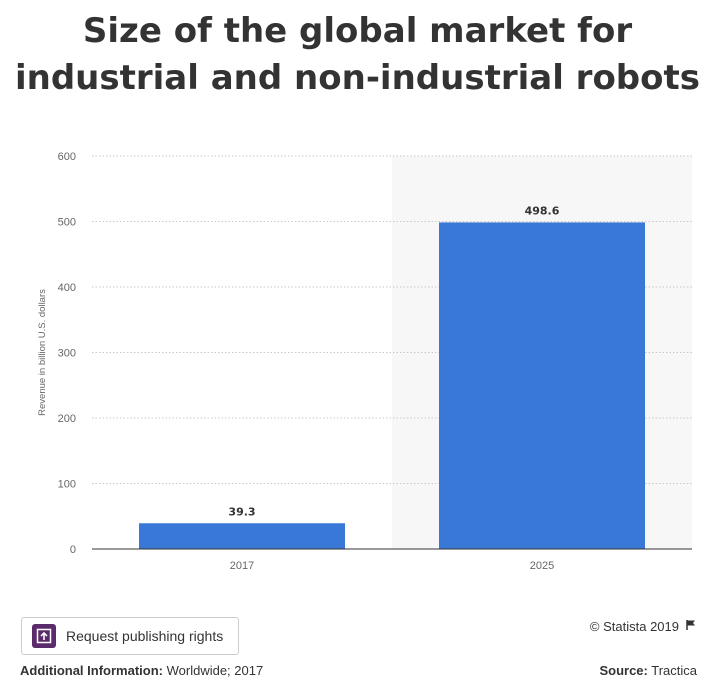  What do you see at coordinates (42, 352) in the screenshot?
I see `y-axis-title: Revenue in billion U.S. dollars` at bounding box center [42, 352].